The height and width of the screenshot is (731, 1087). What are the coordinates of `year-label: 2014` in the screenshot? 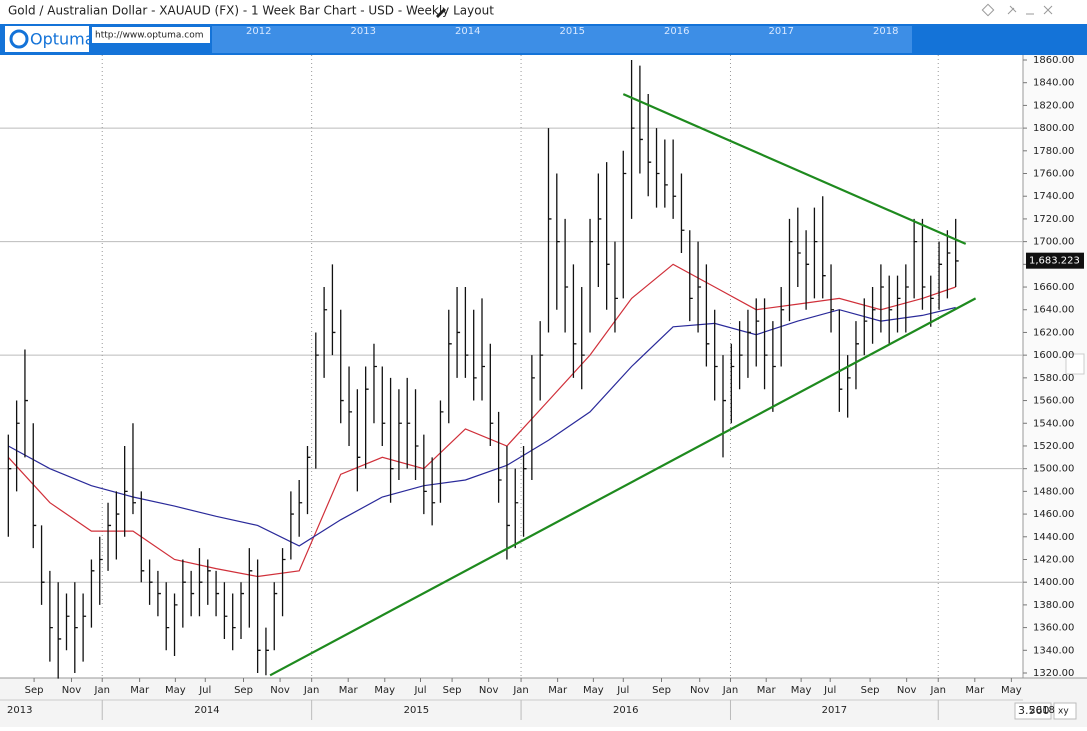 It's located at (206, 710).